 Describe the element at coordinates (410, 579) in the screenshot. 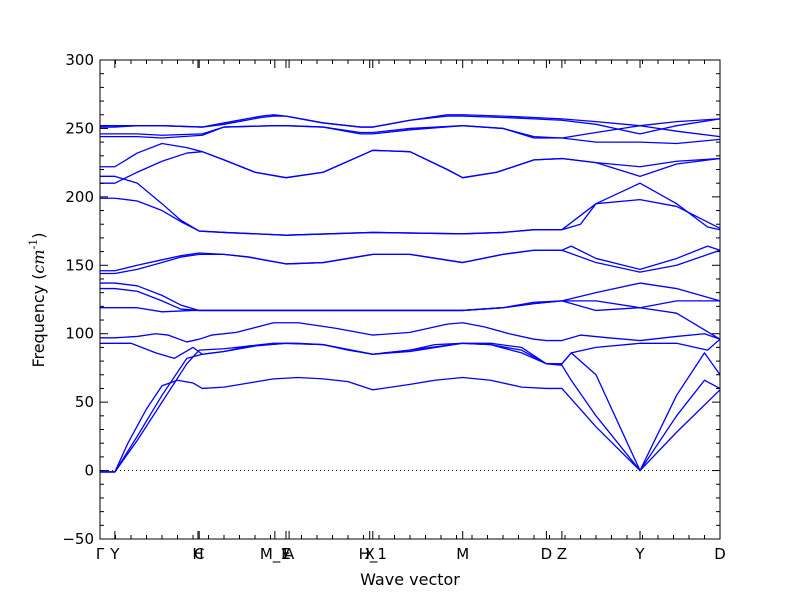

I see `x-axis-label: Wave vector` at that location.